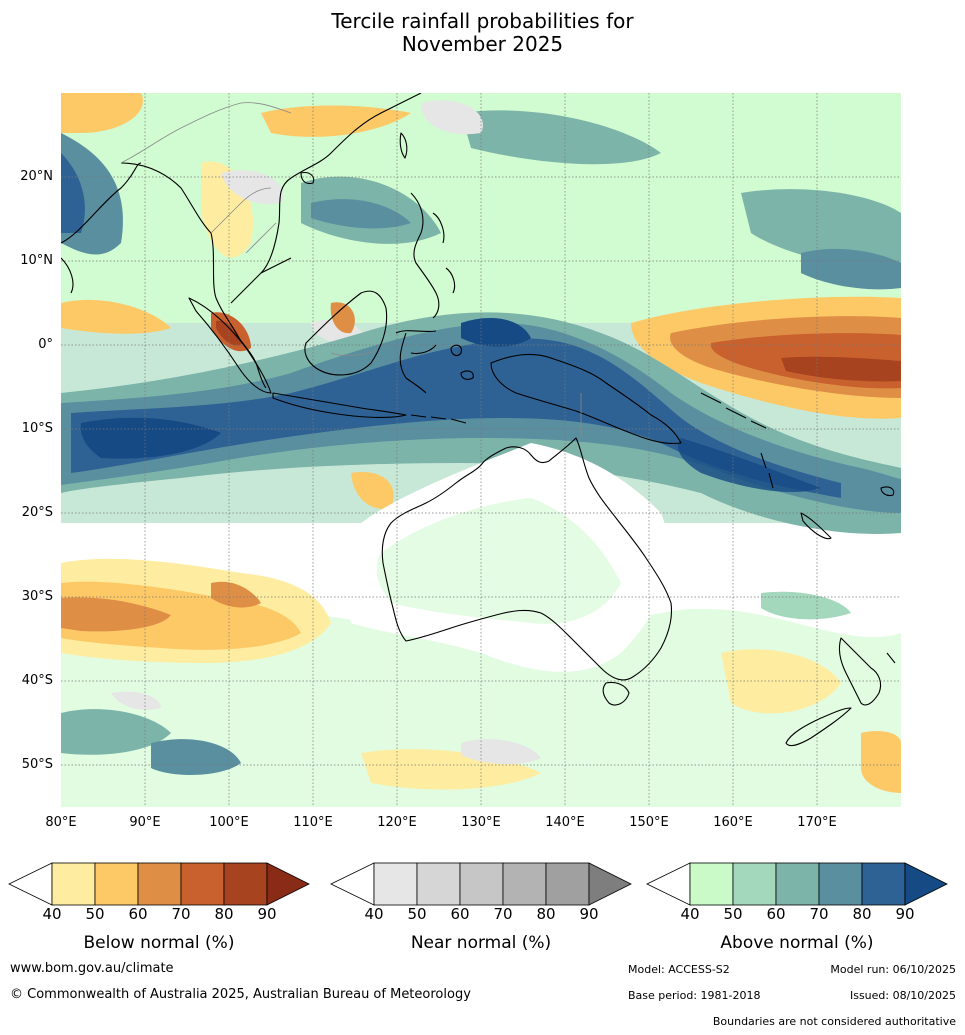 This screenshot has height=1035, width=965. I want to click on cbar-above-tick: 70, so click(819, 914).